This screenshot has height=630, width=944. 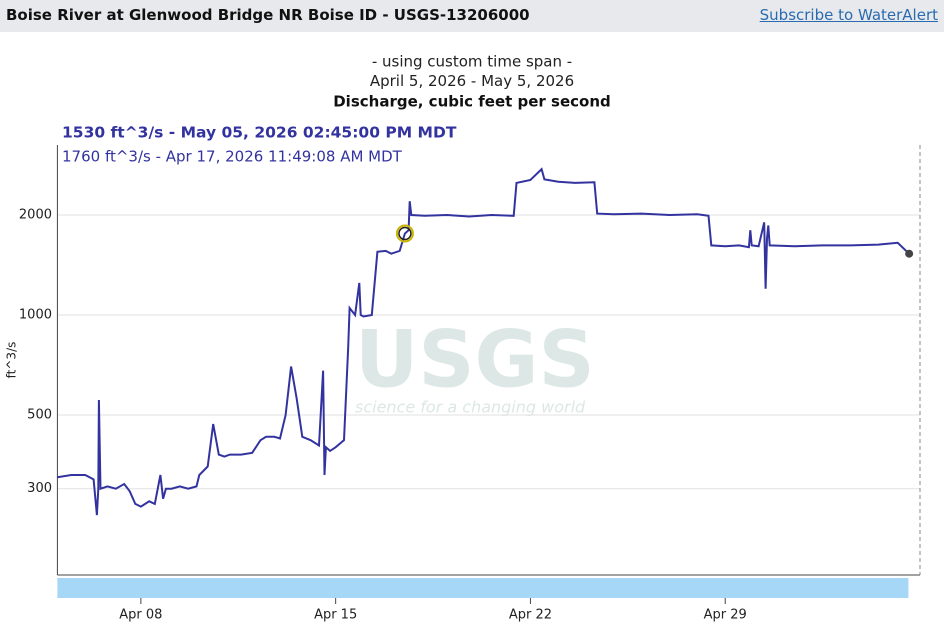 What do you see at coordinates (472, 62) in the screenshot?
I see `subtitle: - using custom time span -` at bounding box center [472, 62].